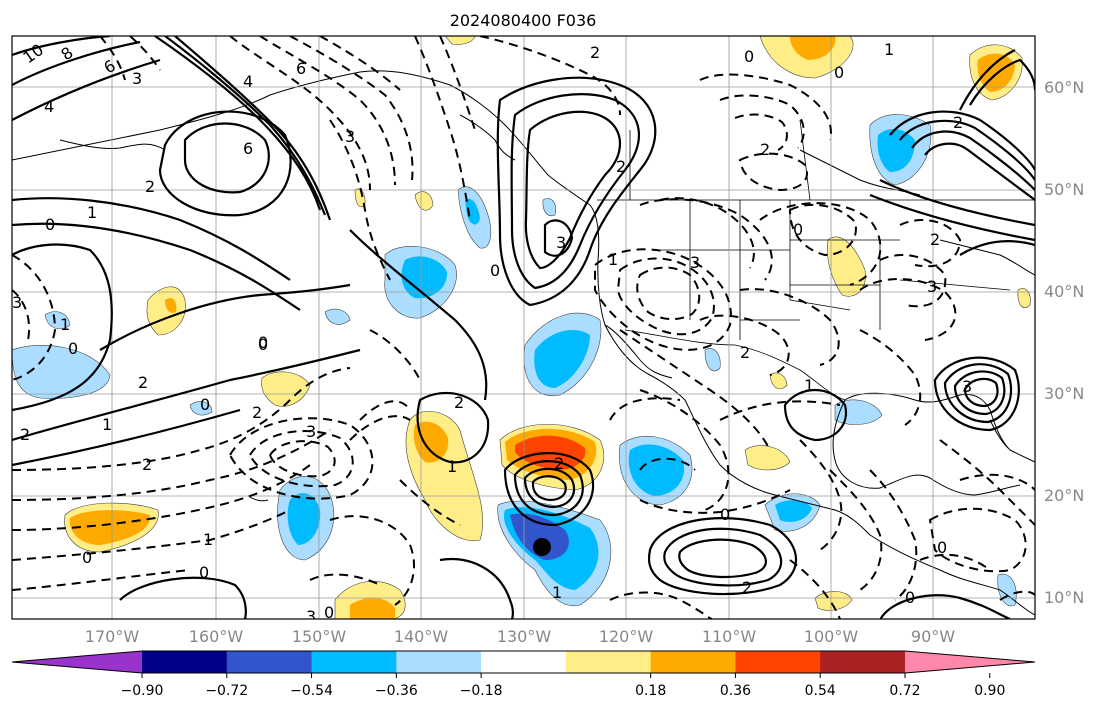 Image resolution: width=1105 pixels, height=712 pixels. What do you see at coordinates (1064, 393) in the screenshot?
I see `lat-label: 30°N` at bounding box center [1064, 393].